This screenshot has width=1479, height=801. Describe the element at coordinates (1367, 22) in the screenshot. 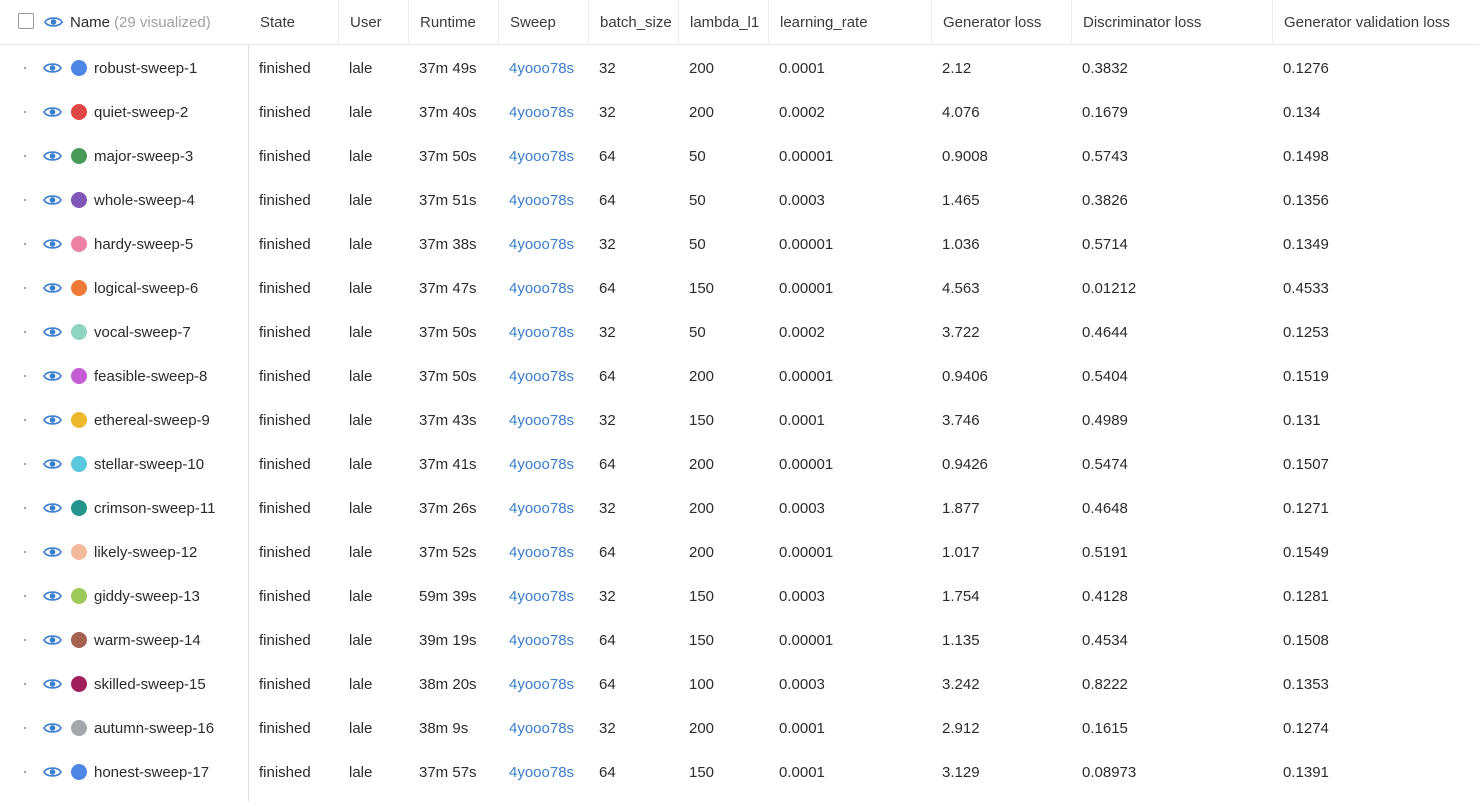

I see `column-header-generator-validation-loss: Generator validation loss` at that location.